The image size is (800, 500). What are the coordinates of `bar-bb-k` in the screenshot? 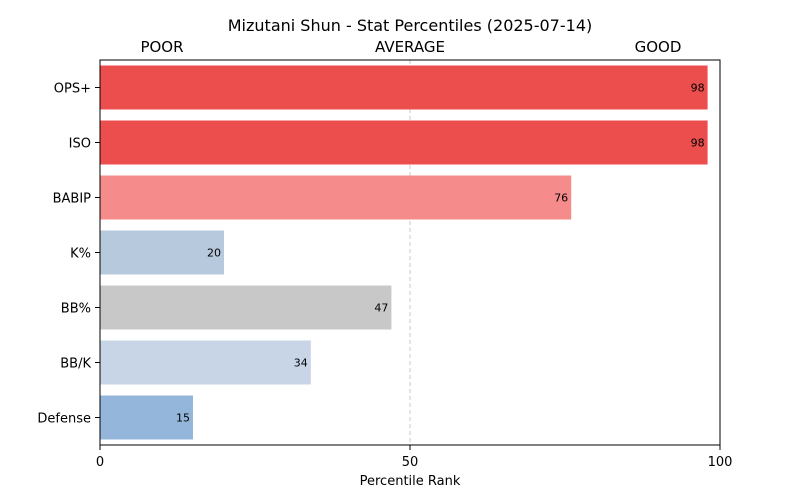 It's located at (205, 362).